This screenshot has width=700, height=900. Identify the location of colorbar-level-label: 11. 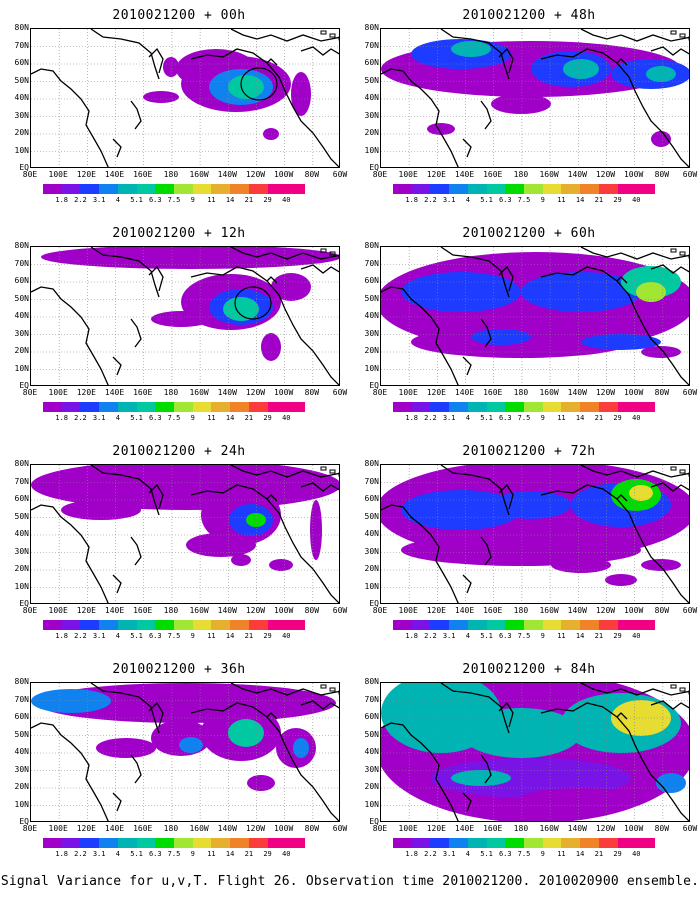
(561, 636).